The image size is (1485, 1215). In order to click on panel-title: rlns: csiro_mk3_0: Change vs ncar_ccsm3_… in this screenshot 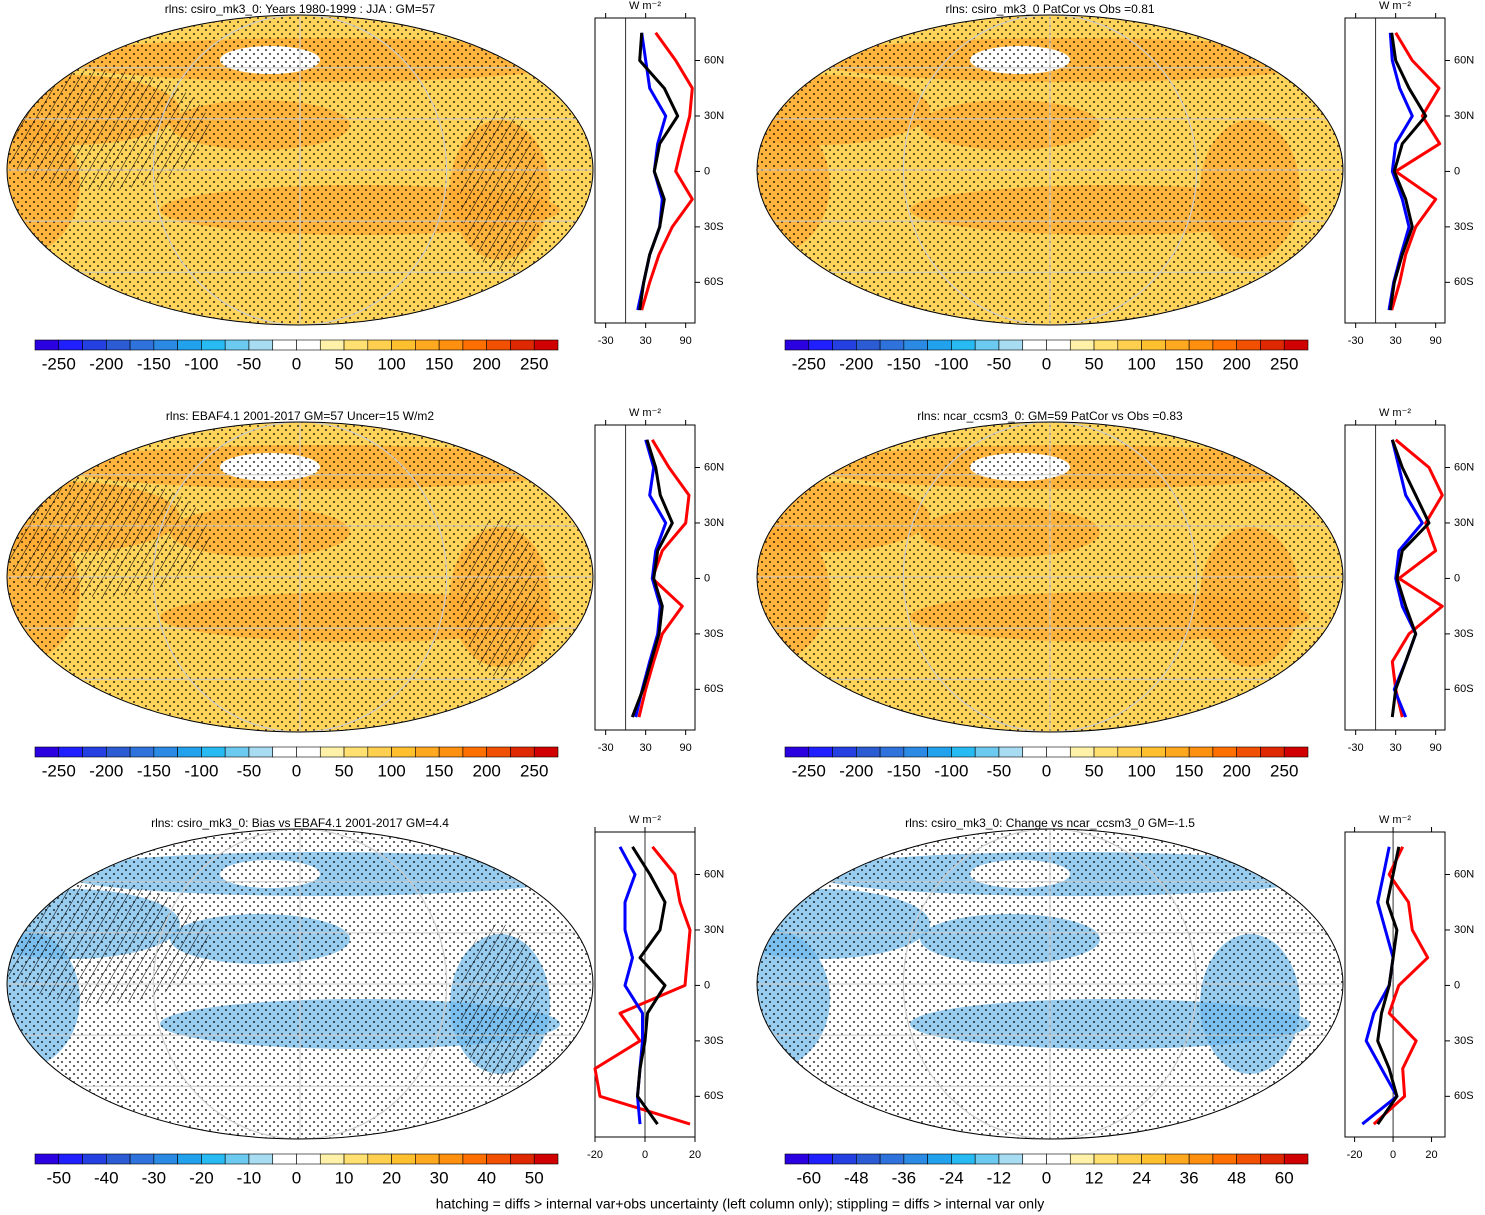, I will do `click(1050, 823)`.